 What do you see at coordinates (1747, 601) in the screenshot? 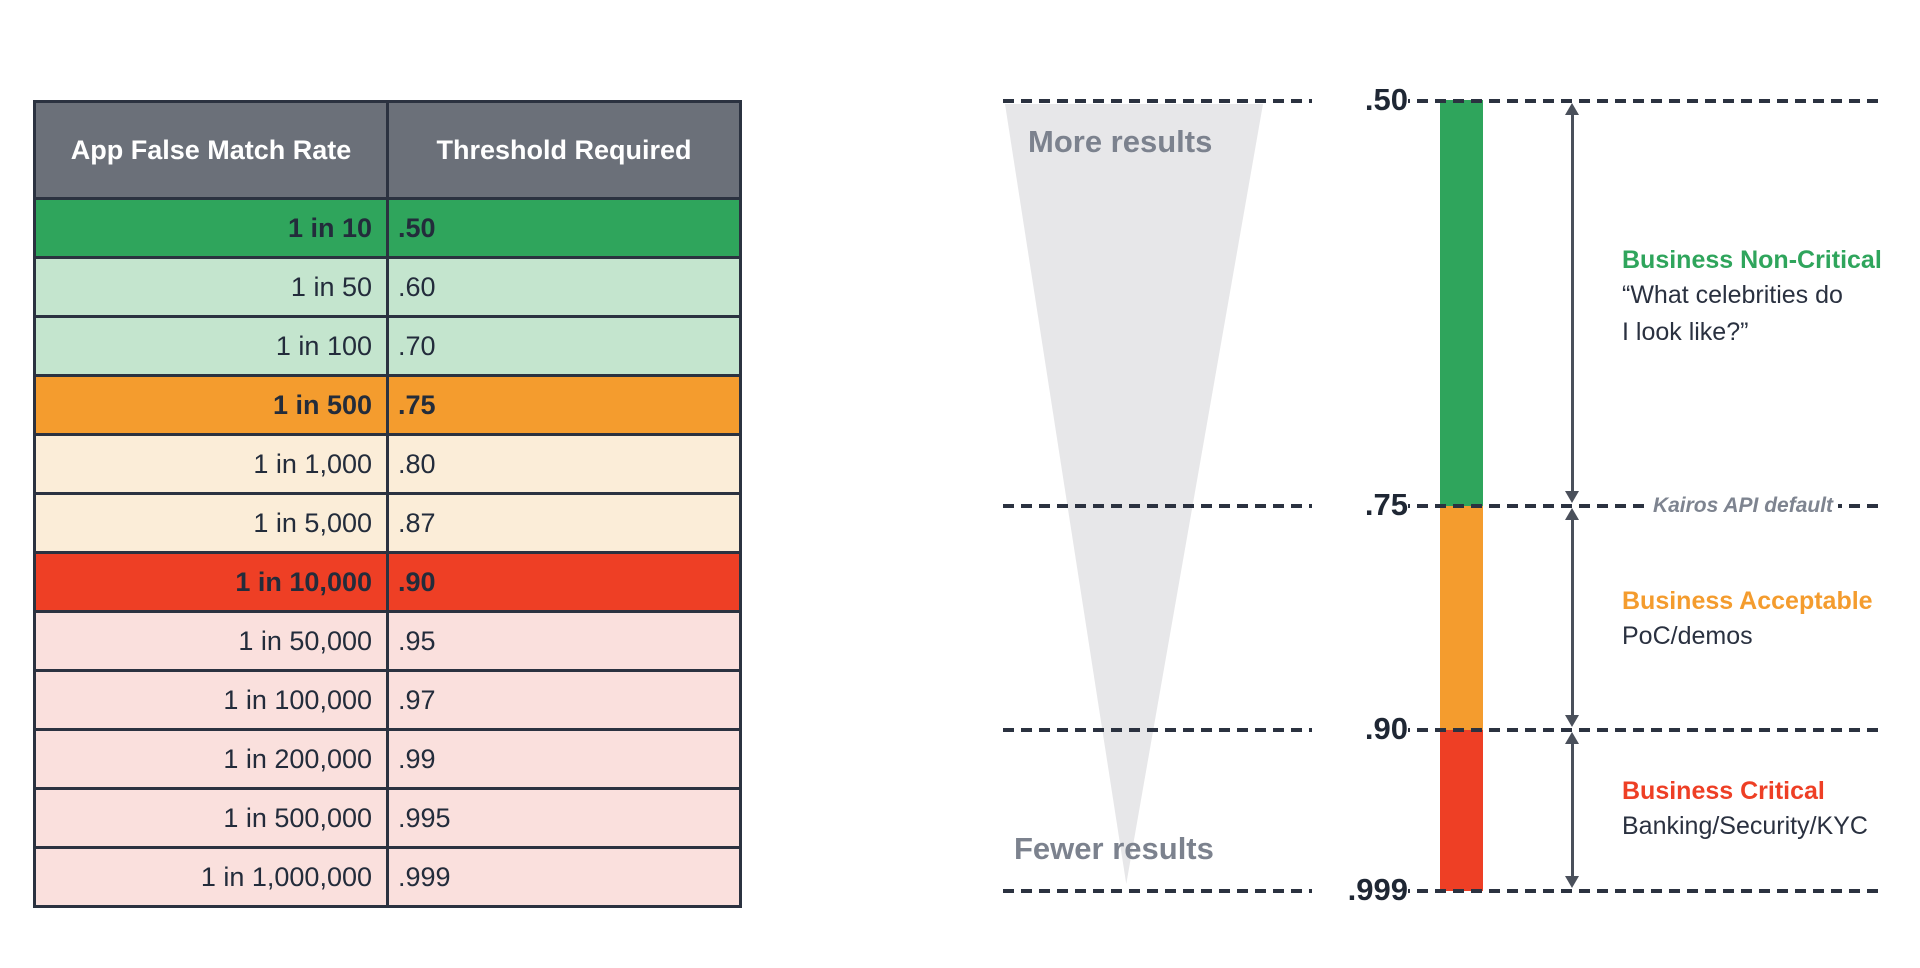
I see `annotation-title: Business Acceptable` at bounding box center [1747, 601].